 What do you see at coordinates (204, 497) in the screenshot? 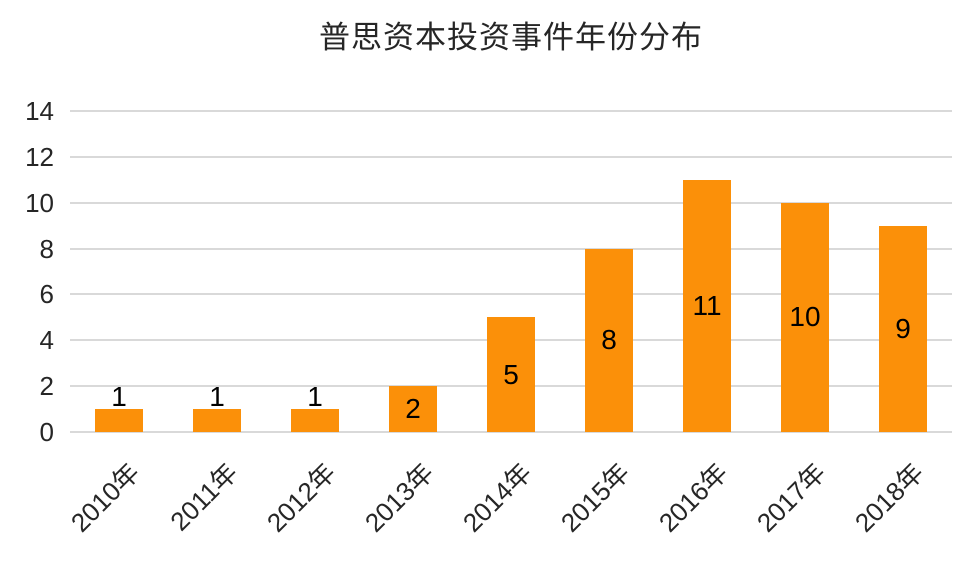
I see `x-tick-label: 2011年` at bounding box center [204, 497].